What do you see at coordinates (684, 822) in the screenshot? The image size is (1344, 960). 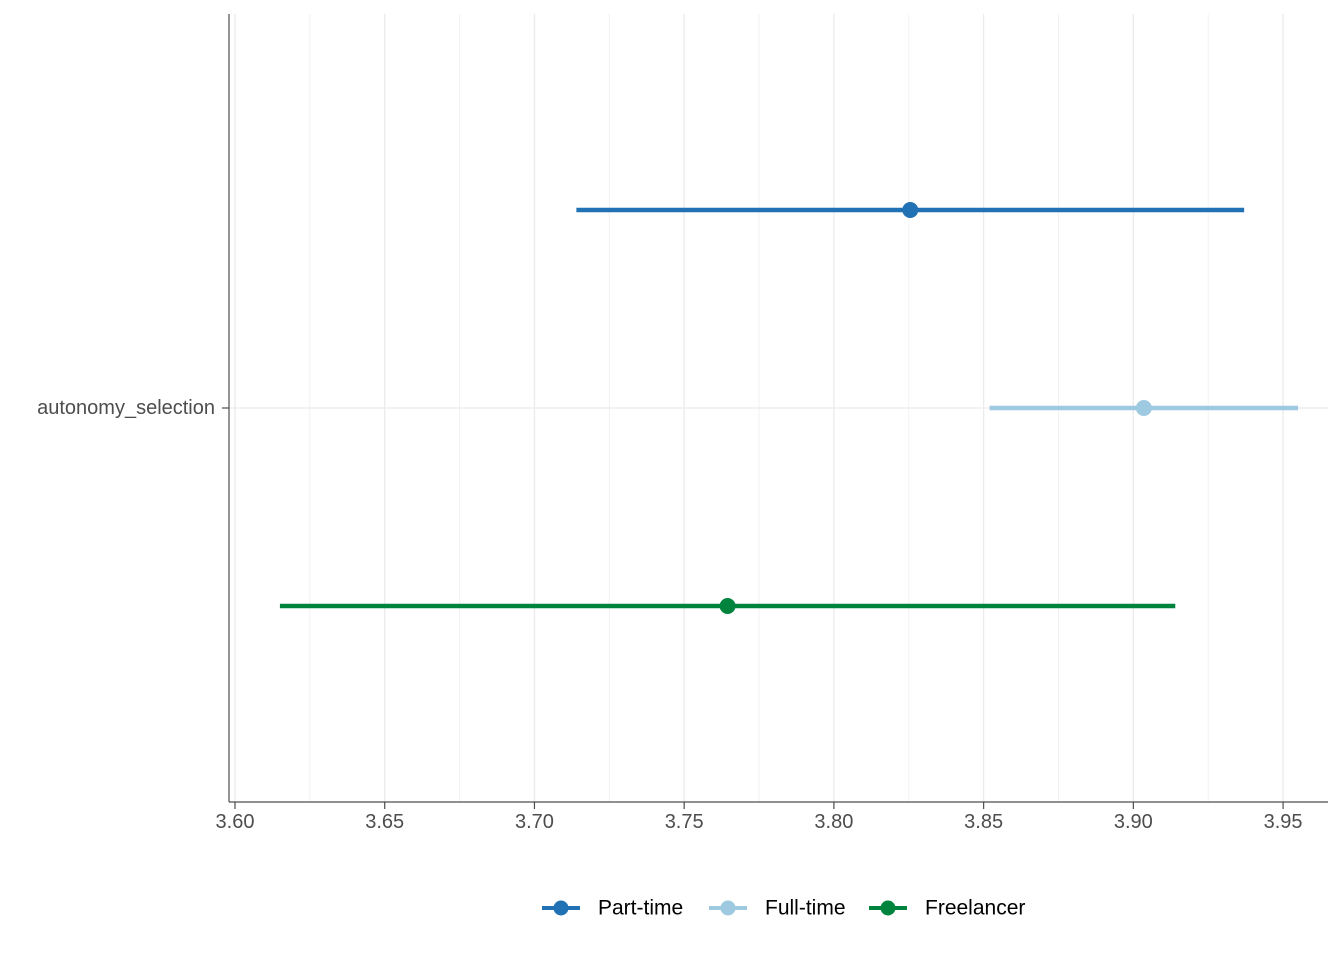 I see `x-tick-label: 3.75` at bounding box center [684, 822].